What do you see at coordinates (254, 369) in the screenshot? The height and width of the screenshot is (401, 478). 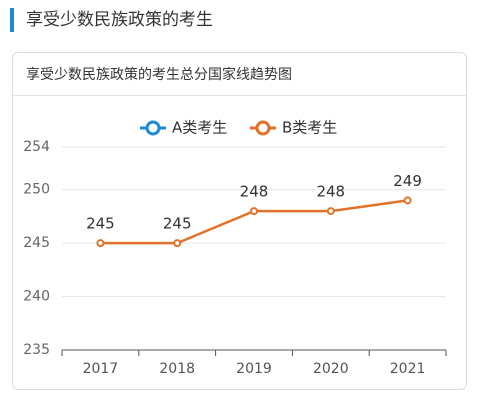 I see `x-tick-label: 2019` at bounding box center [254, 369].